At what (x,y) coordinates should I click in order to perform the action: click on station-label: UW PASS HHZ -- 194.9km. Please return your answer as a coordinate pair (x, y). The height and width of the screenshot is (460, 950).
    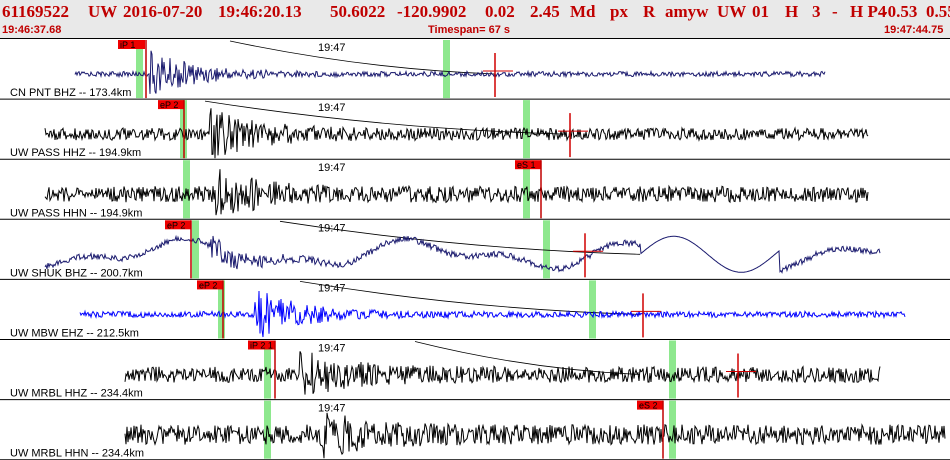
    Looking at the image, I should click on (75, 153).